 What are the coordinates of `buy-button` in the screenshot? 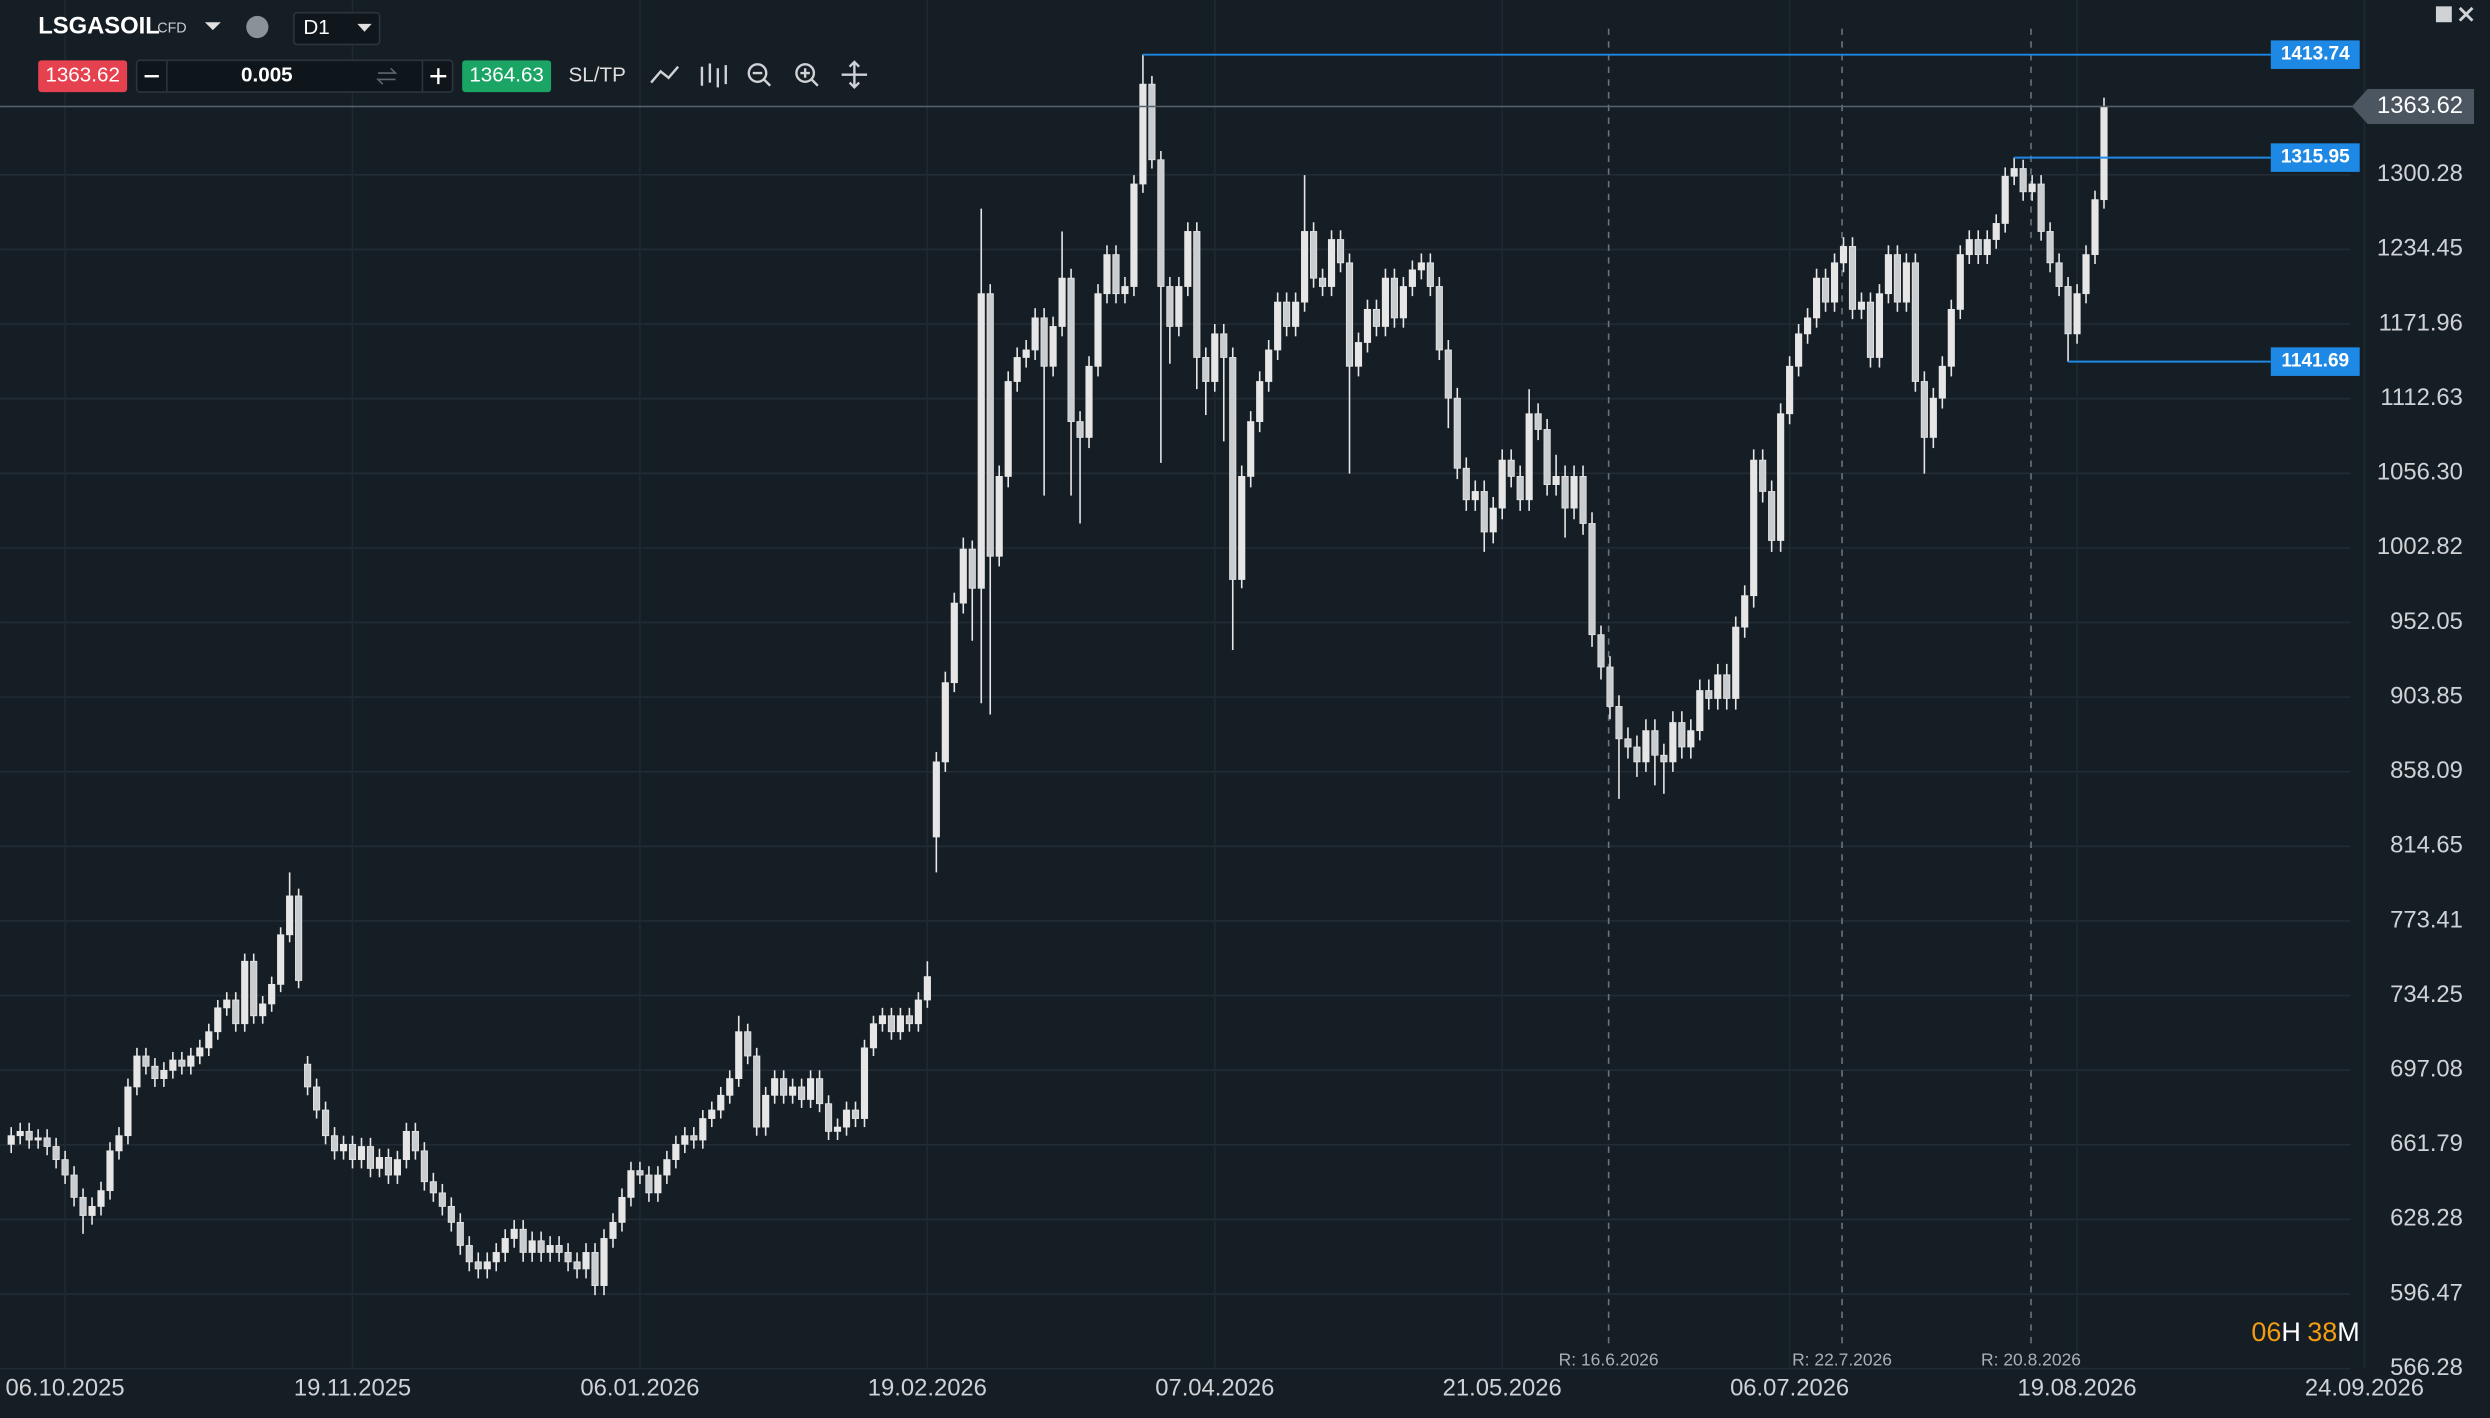 It's located at (507, 76).